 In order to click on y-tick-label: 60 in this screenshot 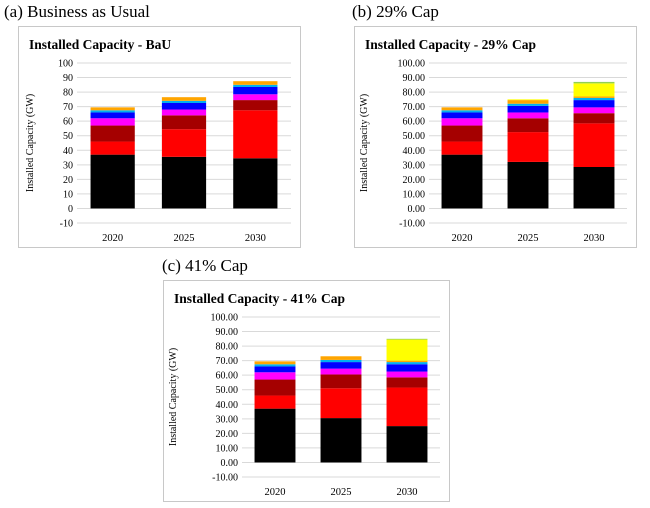, I will do `click(68, 122)`.